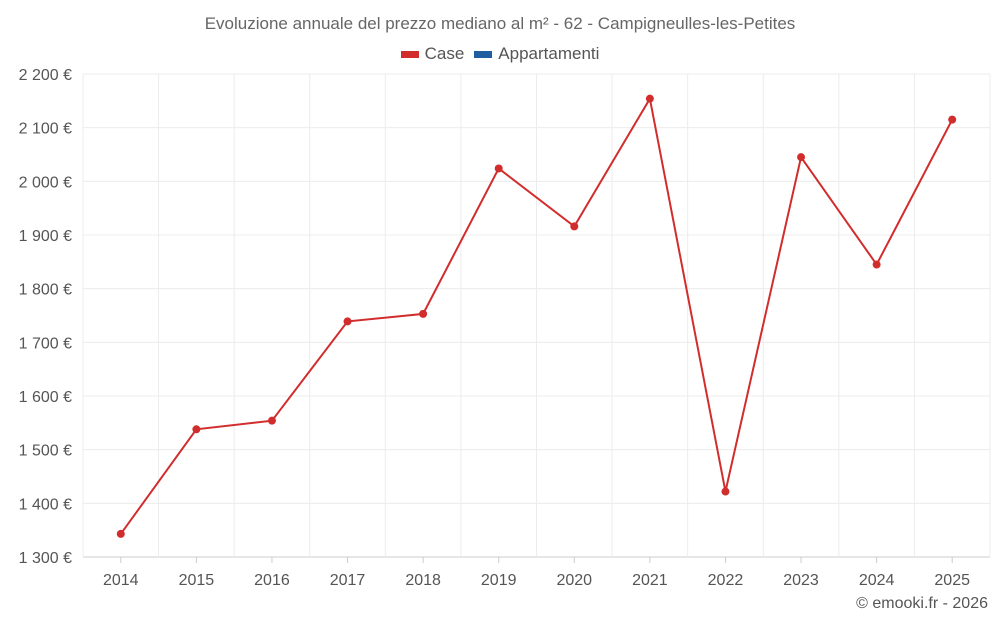 This screenshot has width=1000, height=625. Describe the element at coordinates (45, 236) in the screenshot. I see `y-tick-label: 1 900 €` at that location.